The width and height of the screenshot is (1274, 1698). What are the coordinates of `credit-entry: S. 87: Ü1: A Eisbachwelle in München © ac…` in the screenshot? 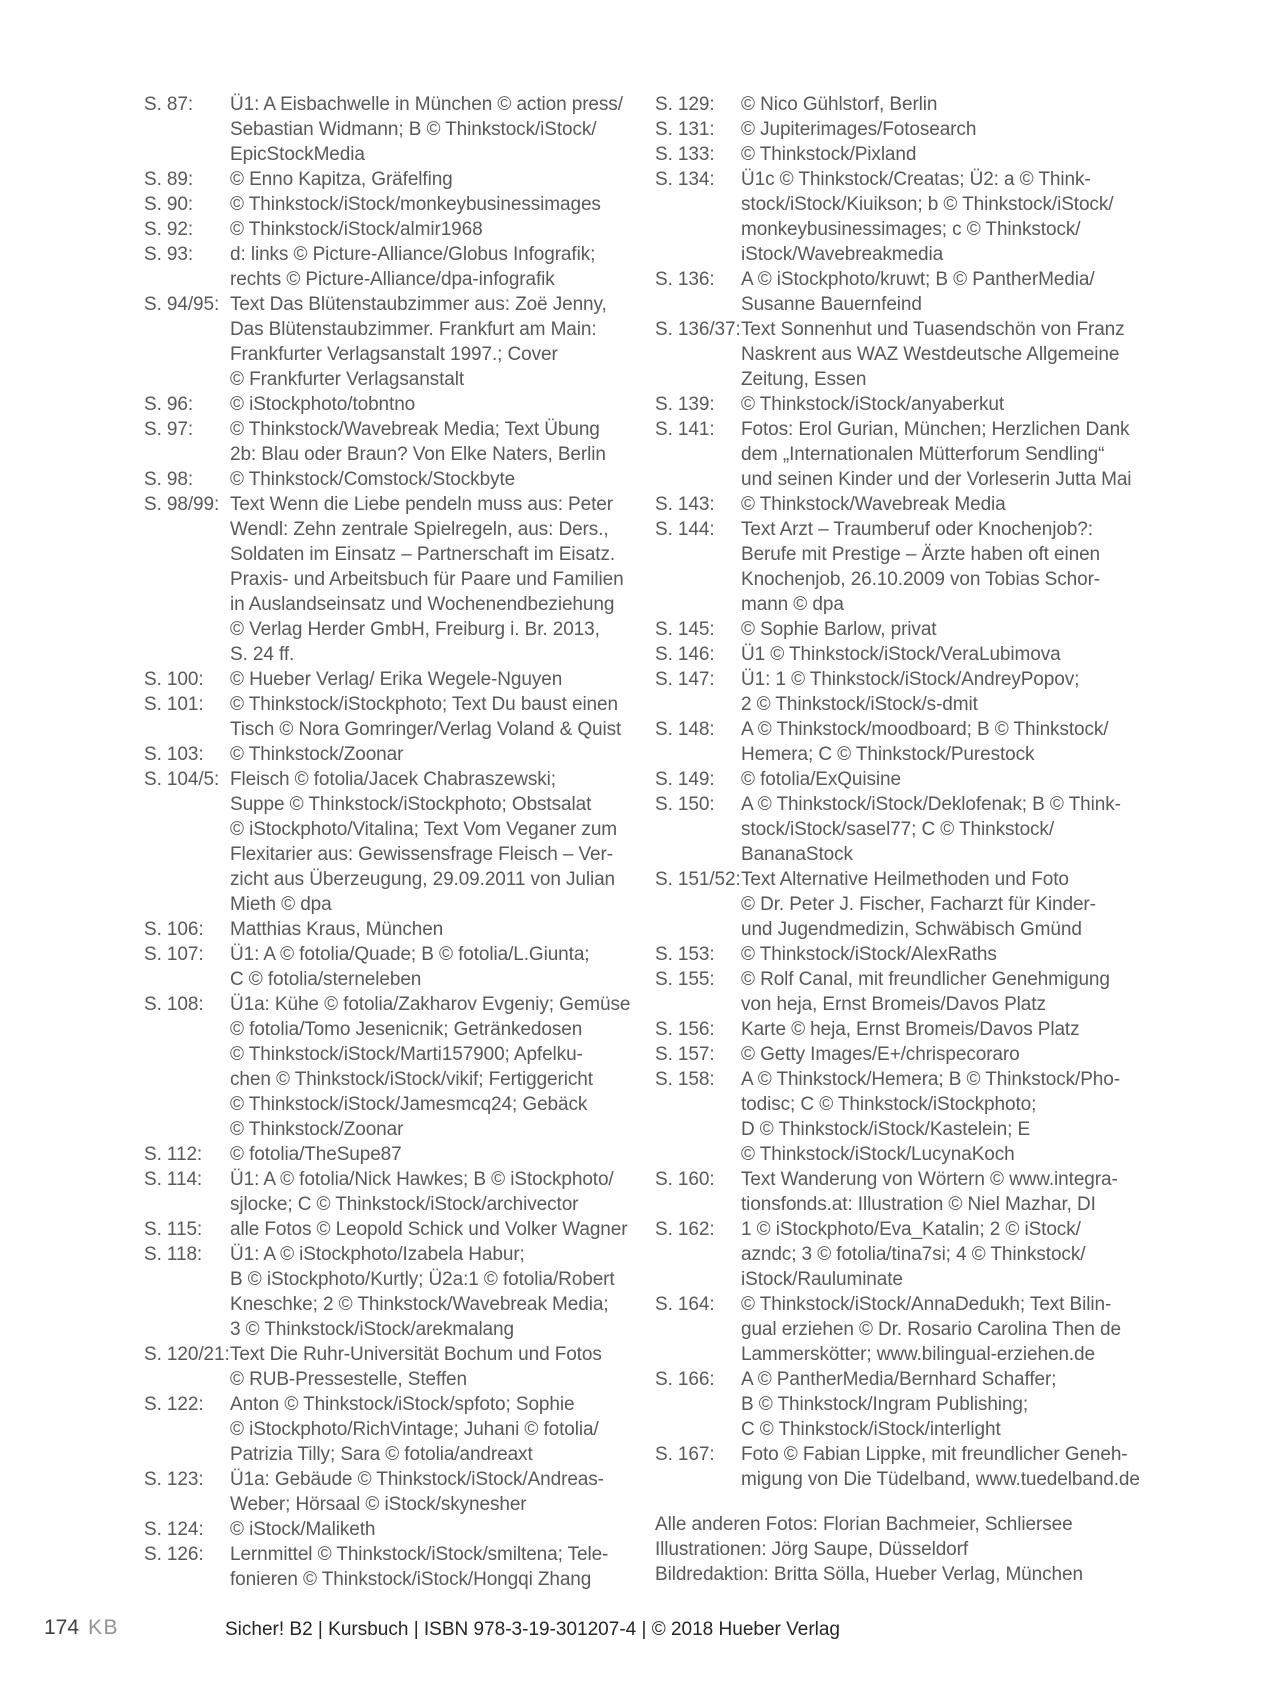 It's located at (387, 129).